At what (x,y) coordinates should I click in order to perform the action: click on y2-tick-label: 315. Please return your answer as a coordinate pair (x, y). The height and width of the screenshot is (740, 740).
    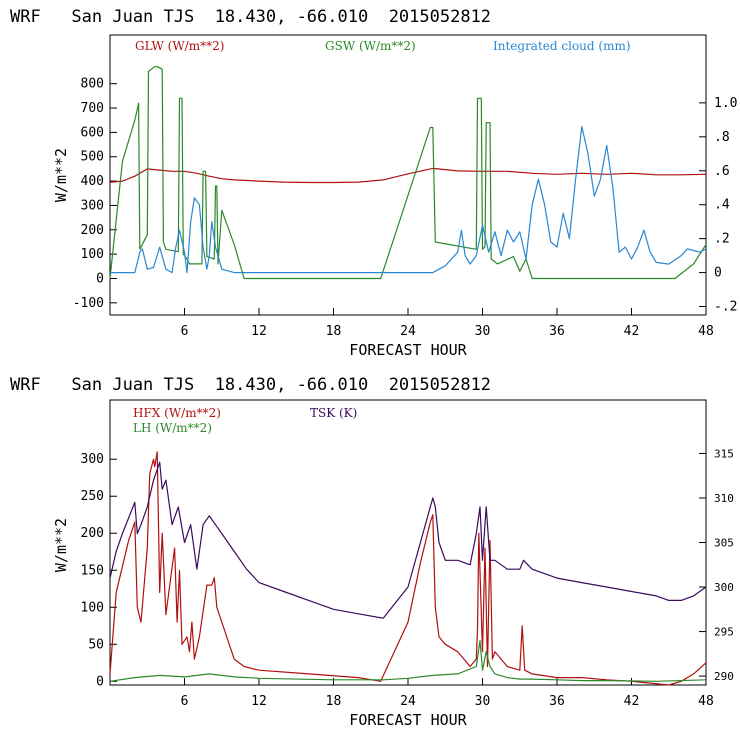
    Looking at the image, I should click on (724, 453).